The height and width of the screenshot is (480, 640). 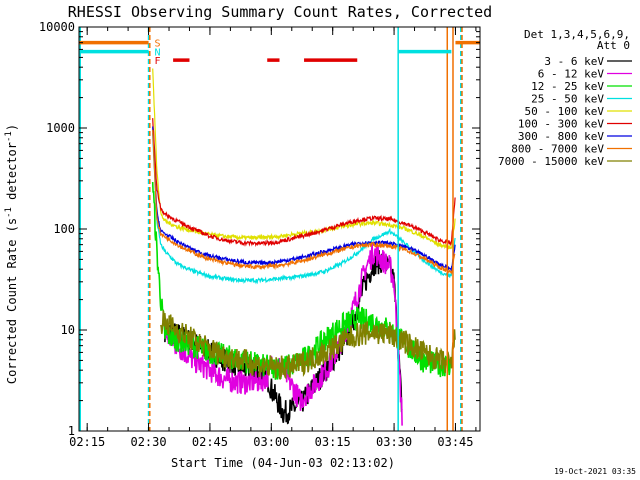 What do you see at coordinates (394, 442) in the screenshot?
I see `x-tick-label-6: 03:30` at bounding box center [394, 442].